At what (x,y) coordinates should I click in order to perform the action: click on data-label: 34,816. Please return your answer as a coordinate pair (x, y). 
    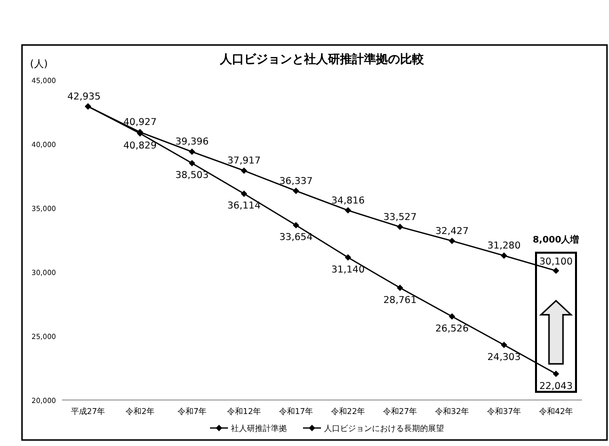
    Looking at the image, I should click on (348, 200).